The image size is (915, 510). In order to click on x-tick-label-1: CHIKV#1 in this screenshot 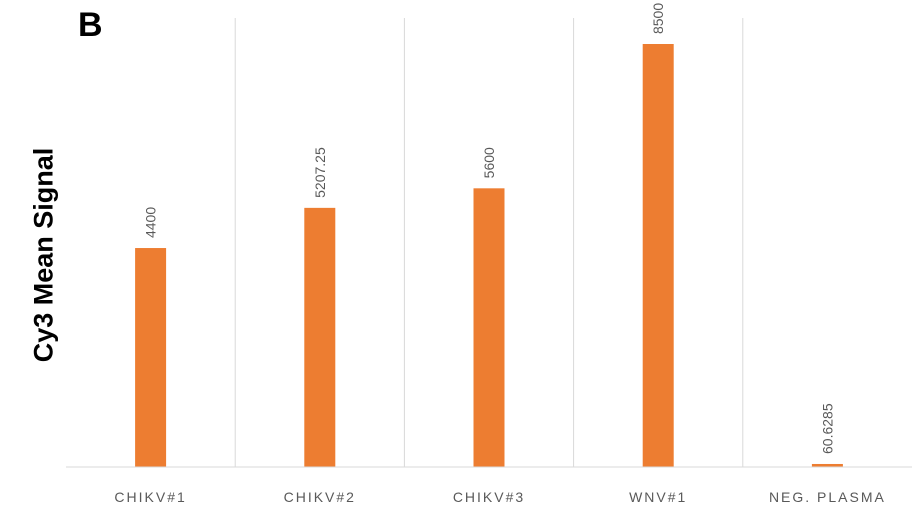, I will do `click(150, 497)`.